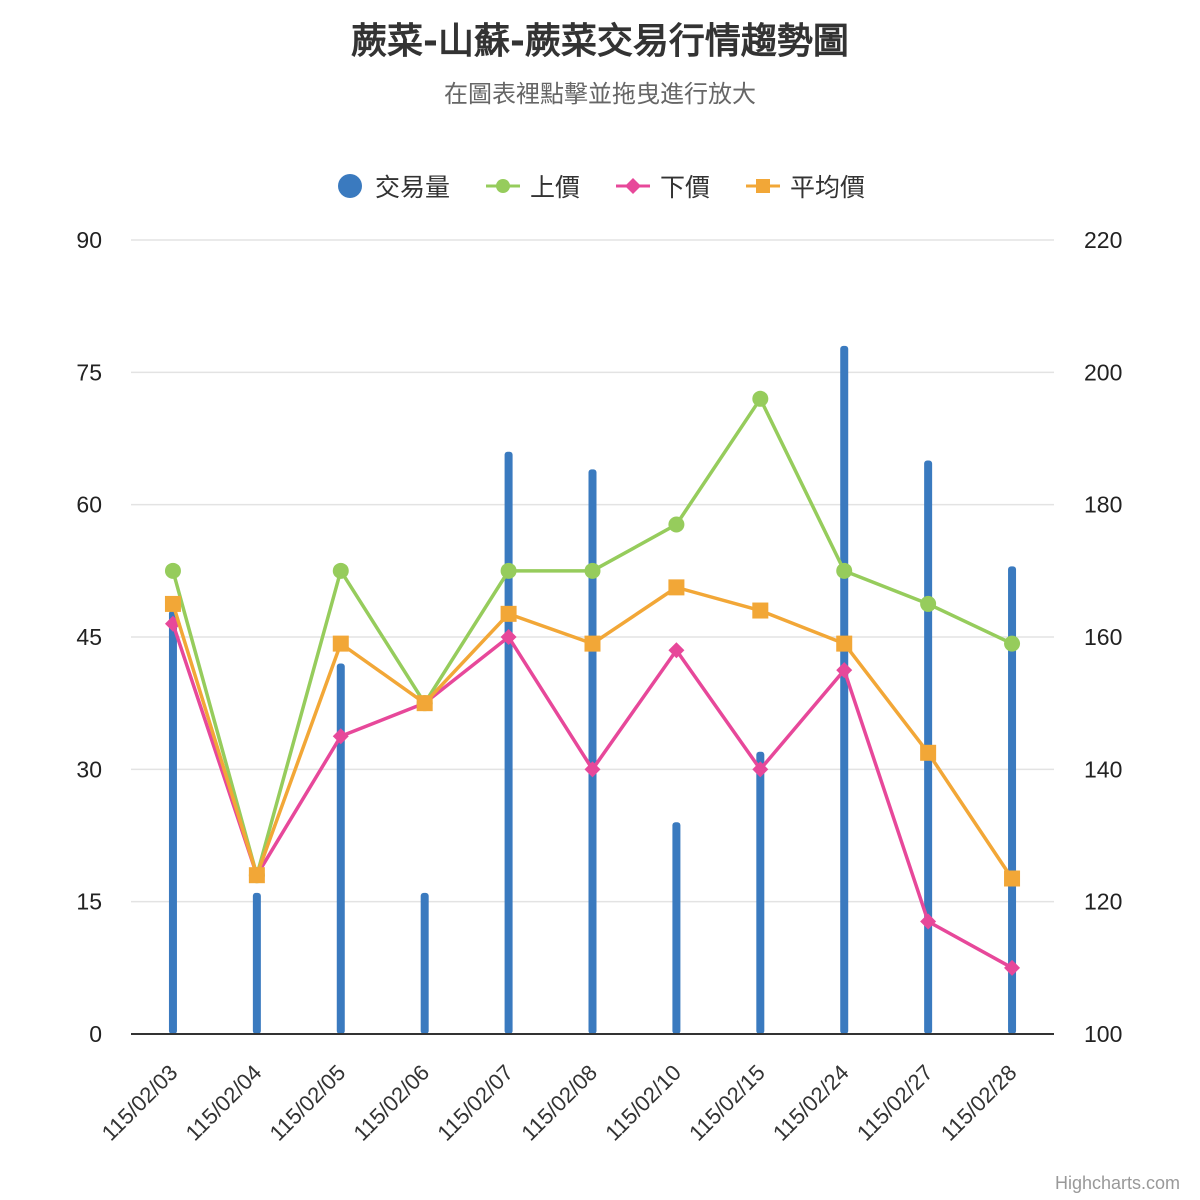 This screenshot has width=1200, height=1200. I want to click on x-axis-tick-label: 115/02/24, so click(811, 1103).